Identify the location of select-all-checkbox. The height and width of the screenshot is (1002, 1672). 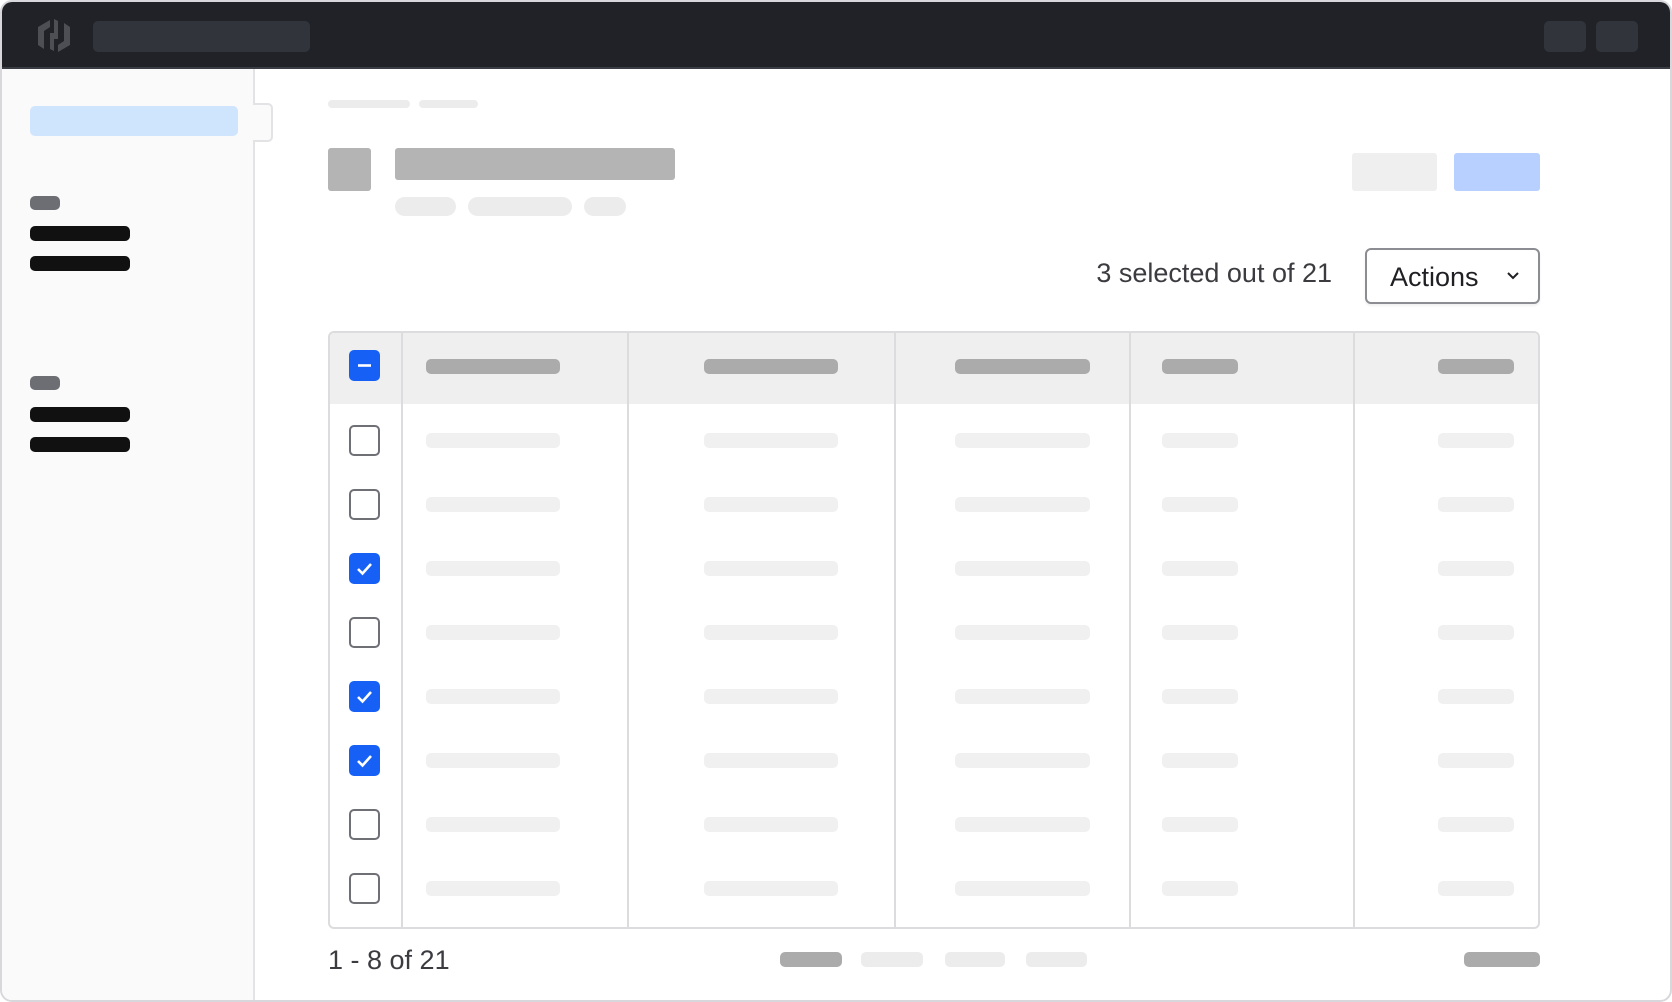
(364, 365).